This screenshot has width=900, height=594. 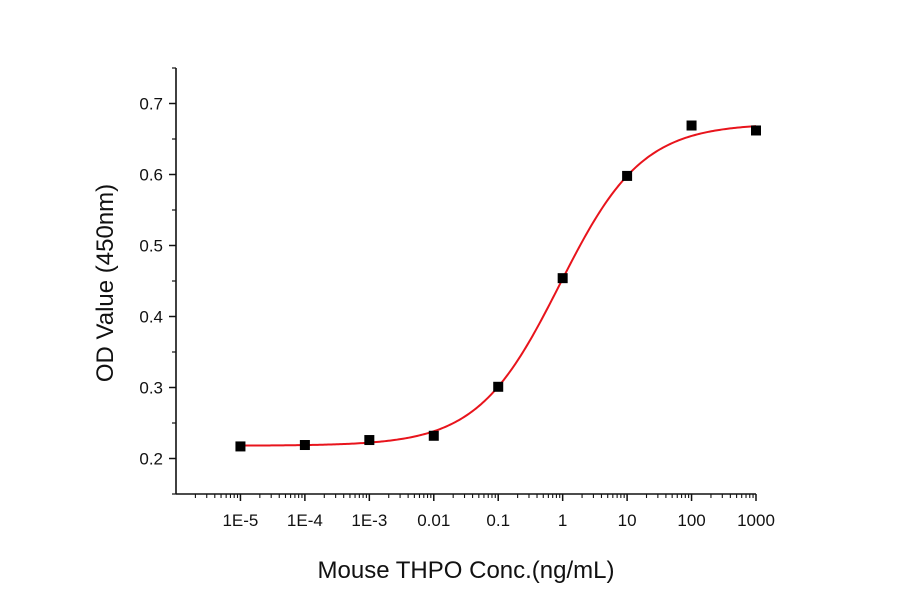 What do you see at coordinates (151, 317) in the screenshot?
I see `y-tick-label: 0.4` at bounding box center [151, 317].